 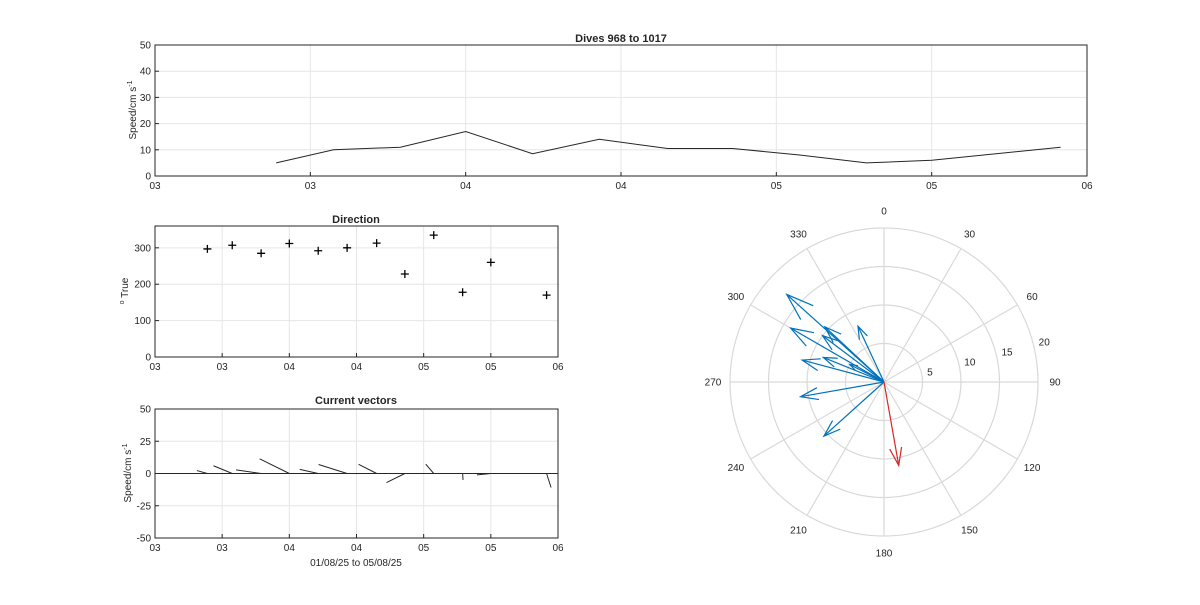 I want to click on compass-angle-label: 180, so click(x=884, y=554).